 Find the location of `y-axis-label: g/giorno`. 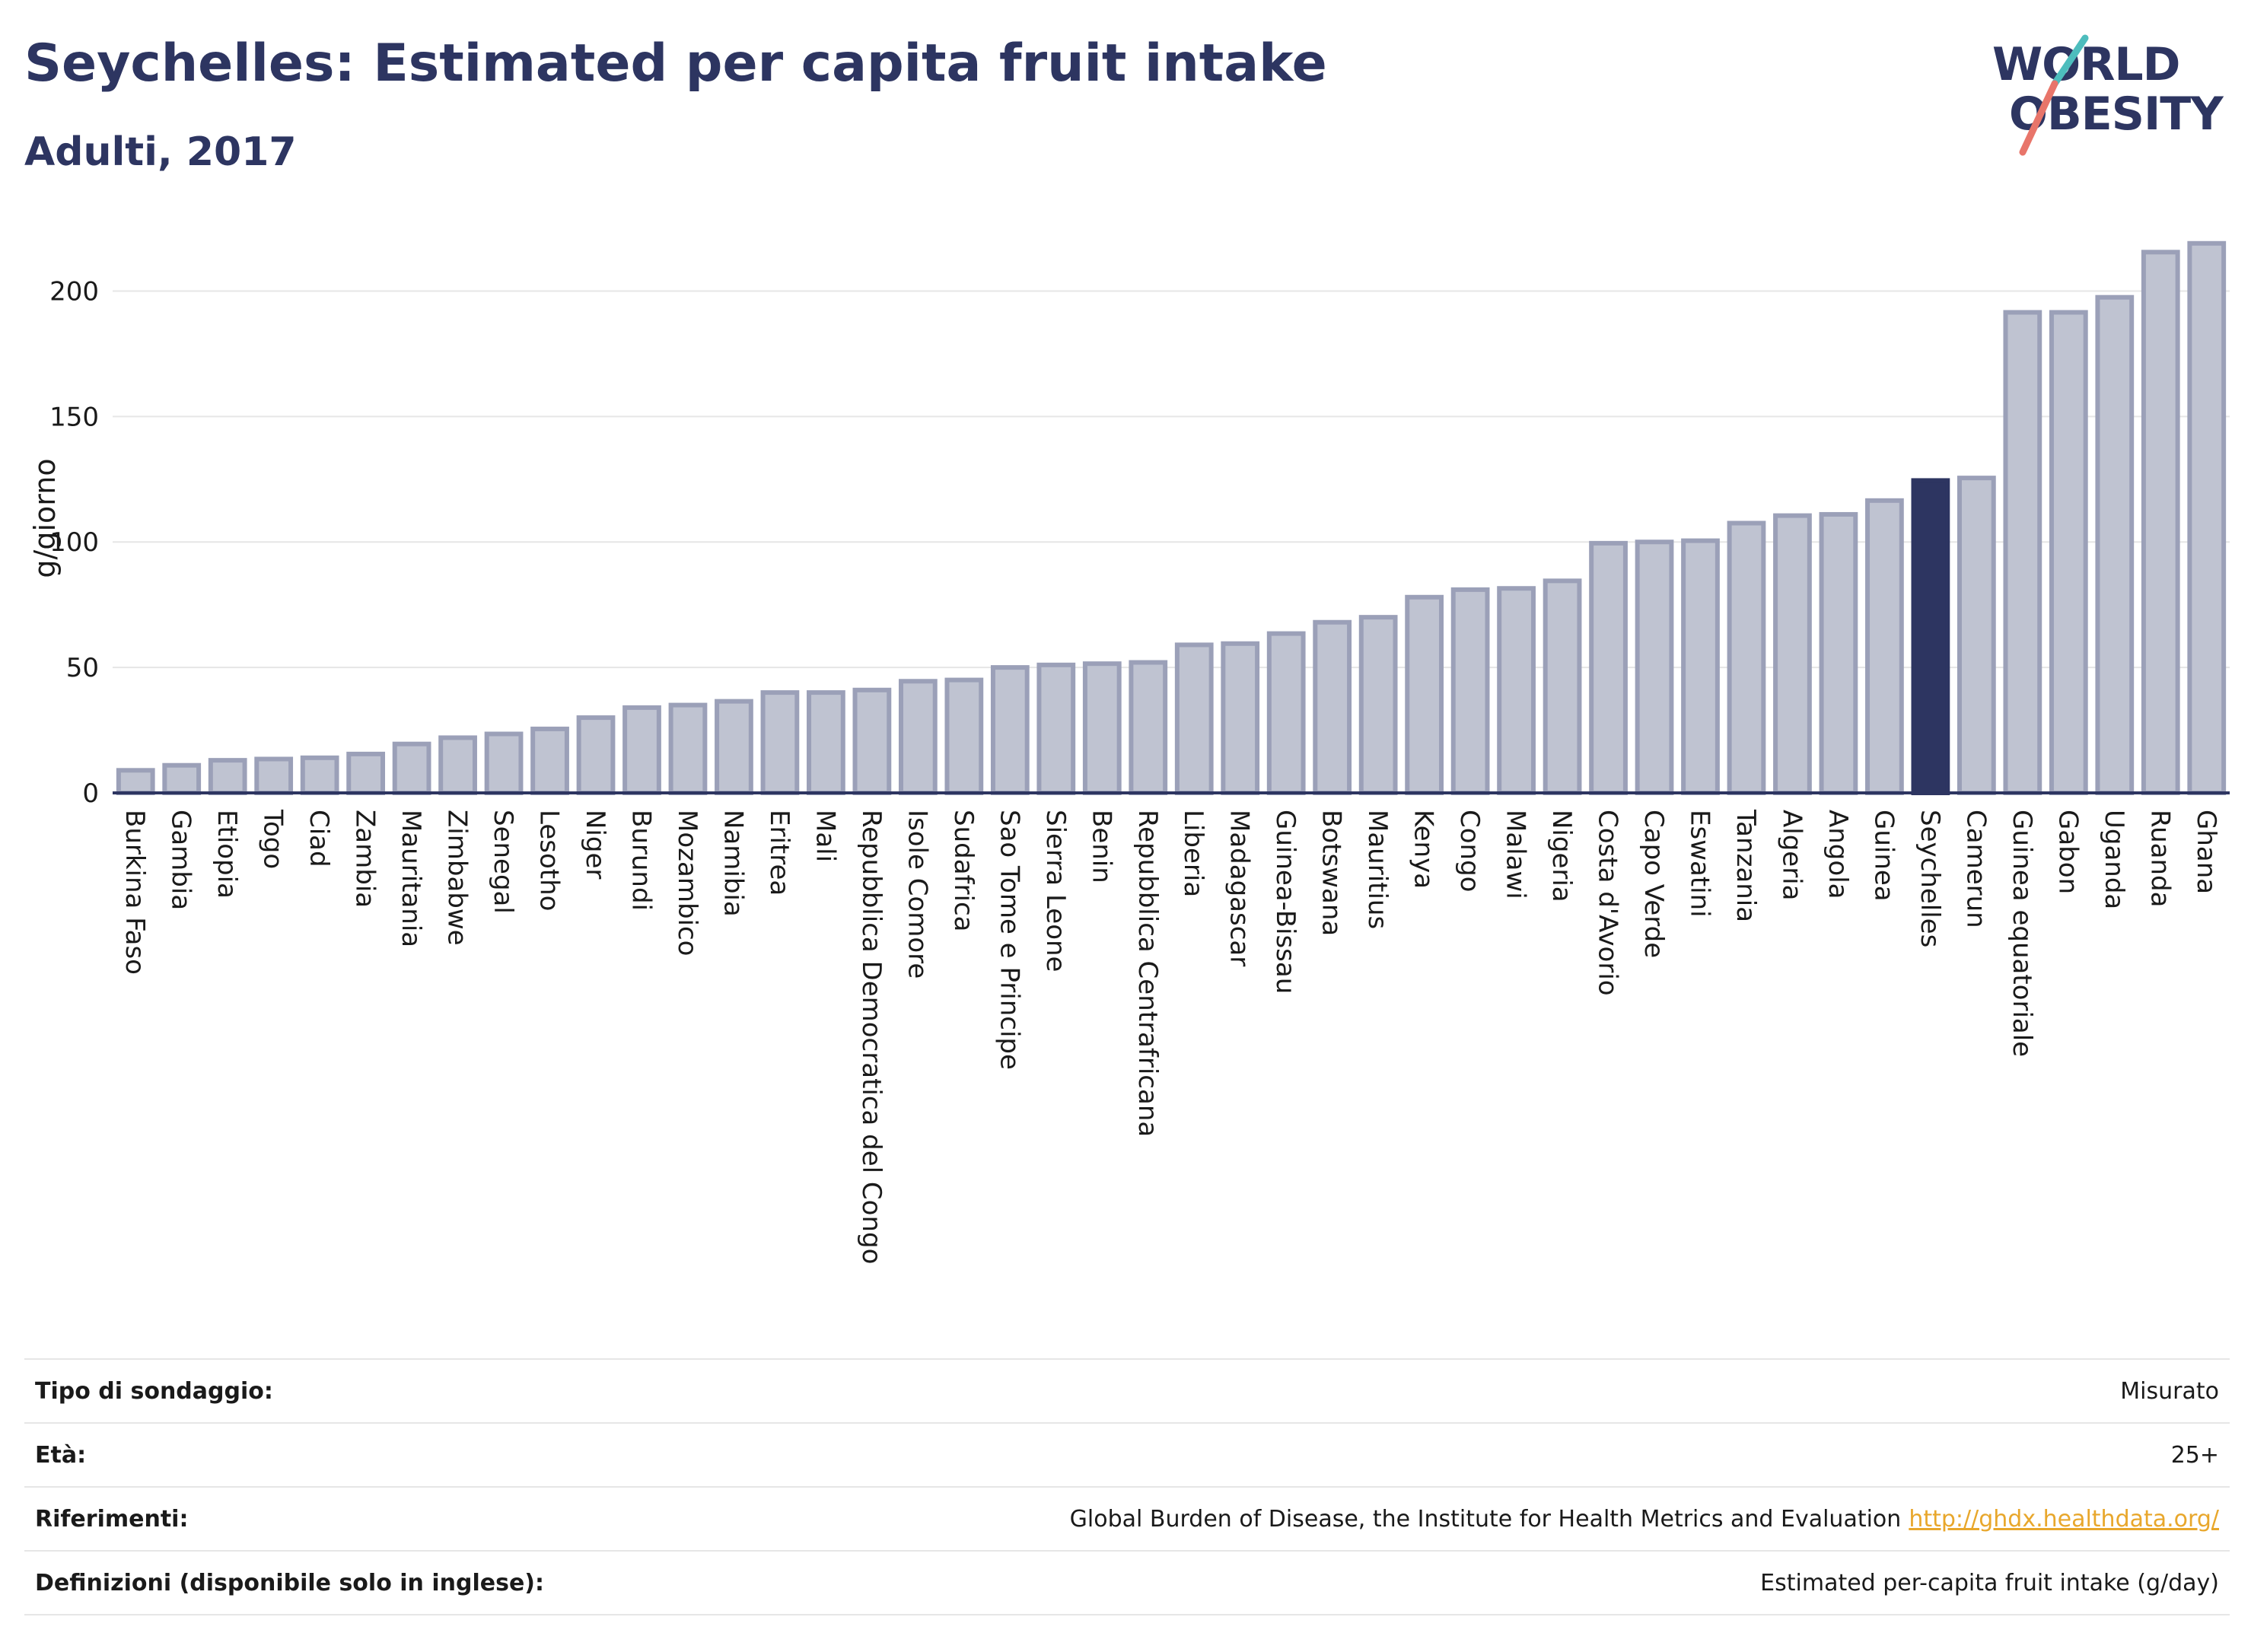

y-axis-label: g/giorno is located at coordinates (45, 518).